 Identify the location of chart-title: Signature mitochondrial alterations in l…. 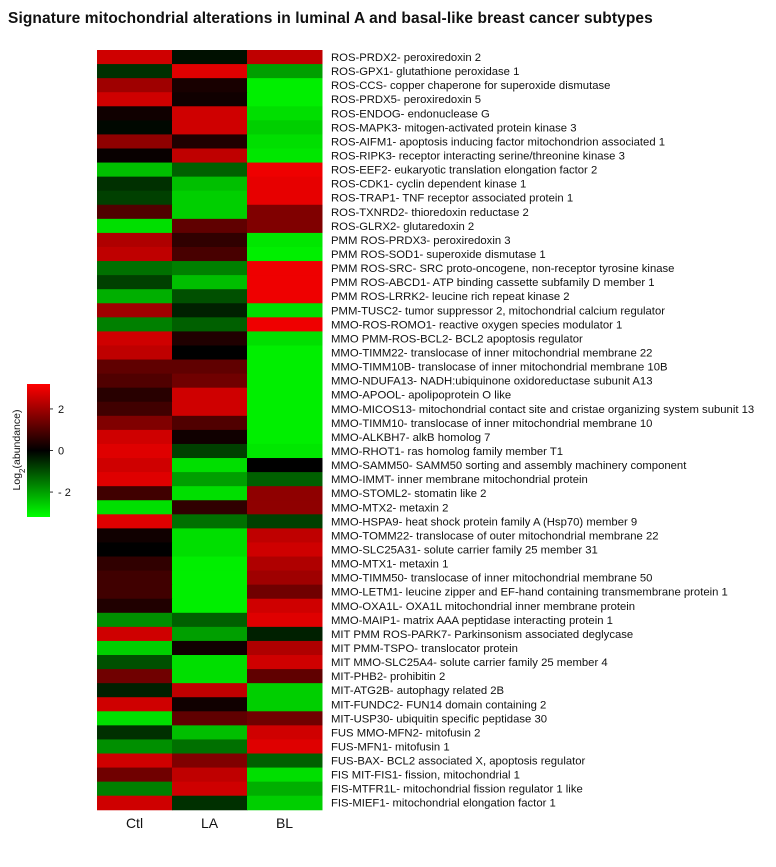
(330, 18).